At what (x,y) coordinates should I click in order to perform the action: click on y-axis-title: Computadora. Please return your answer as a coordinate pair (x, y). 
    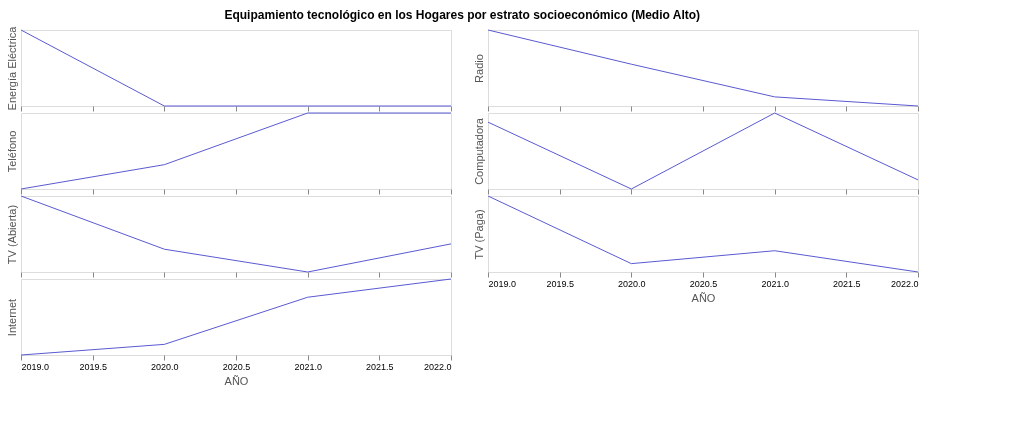
    Looking at the image, I should click on (478, 151).